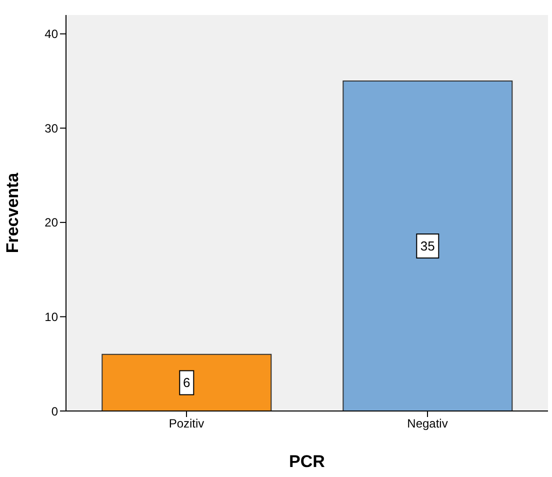 The width and height of the screenshot is (552, 477). Describe the element at coordinates (12, 213) in the screenshot. I see `y-axis-title: Frecventa` at that location.